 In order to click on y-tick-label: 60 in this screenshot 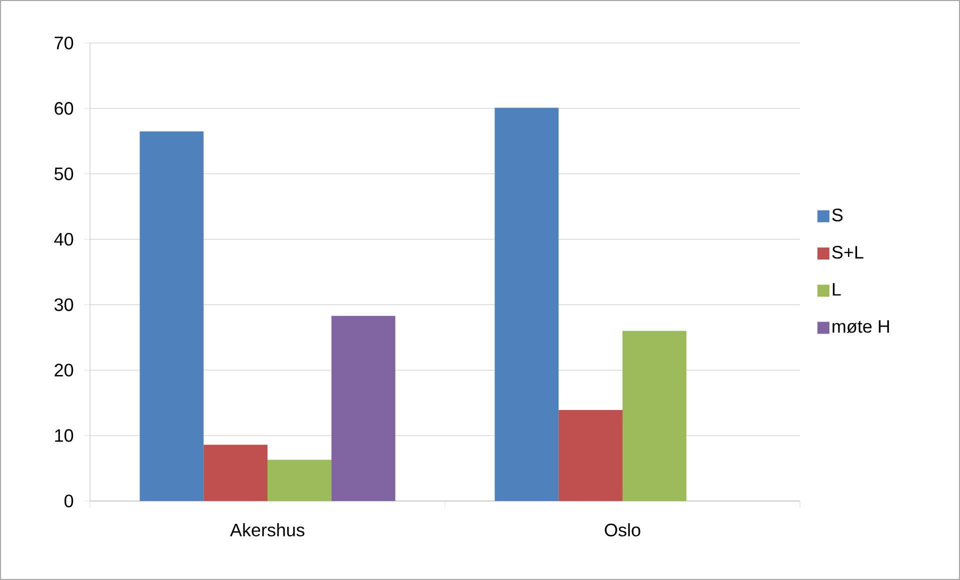, I will do `click(64, 108)`.